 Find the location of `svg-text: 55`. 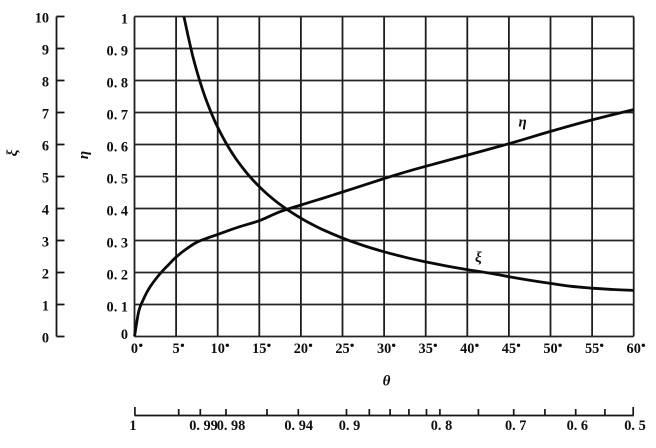

svg-text: 55 is located at coordinates (592, 349).